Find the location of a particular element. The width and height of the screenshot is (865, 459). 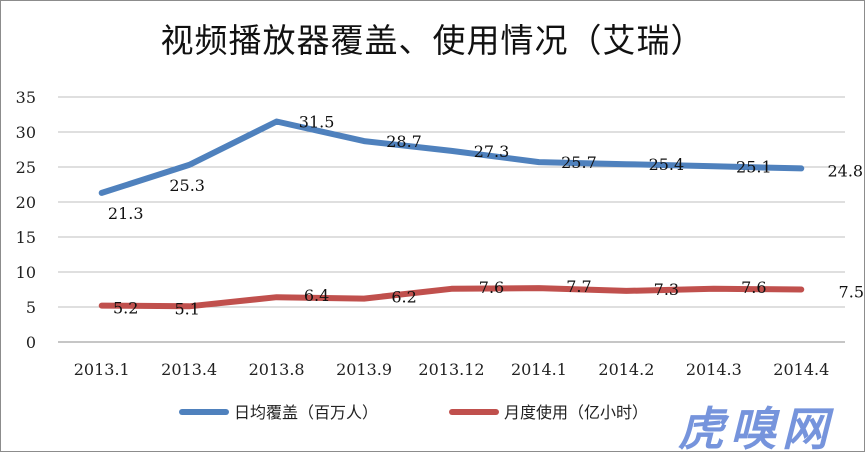

x-tick-label: 2014.2 is located at coordinates (626, 369).